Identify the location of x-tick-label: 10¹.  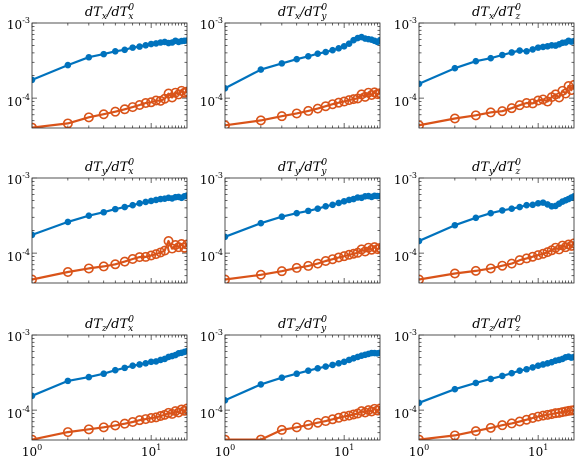
(344, 451).